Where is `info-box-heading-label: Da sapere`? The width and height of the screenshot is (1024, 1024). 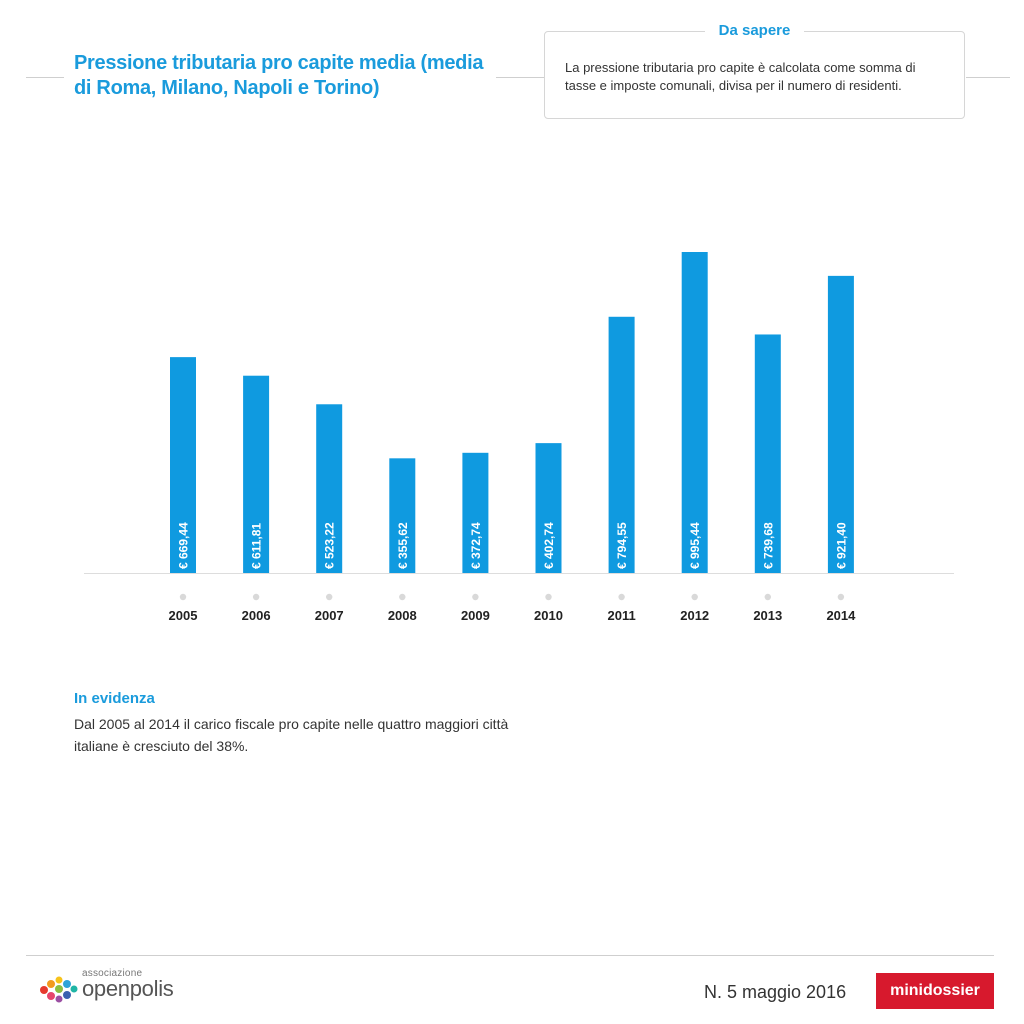 info-box-heading-label: Da sapere is located at coordinates (754, 30).